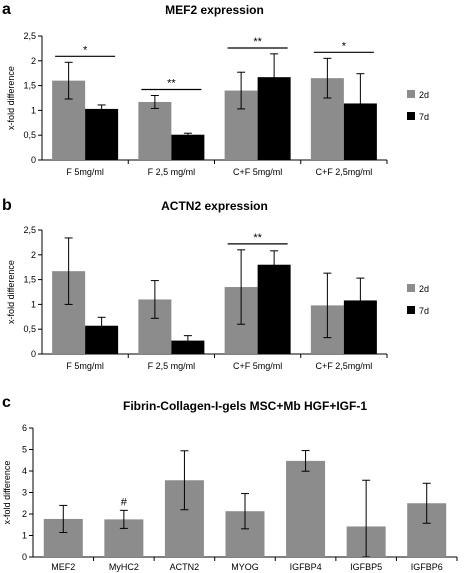  I want to click on panel-letter: c, so click(6, 402).